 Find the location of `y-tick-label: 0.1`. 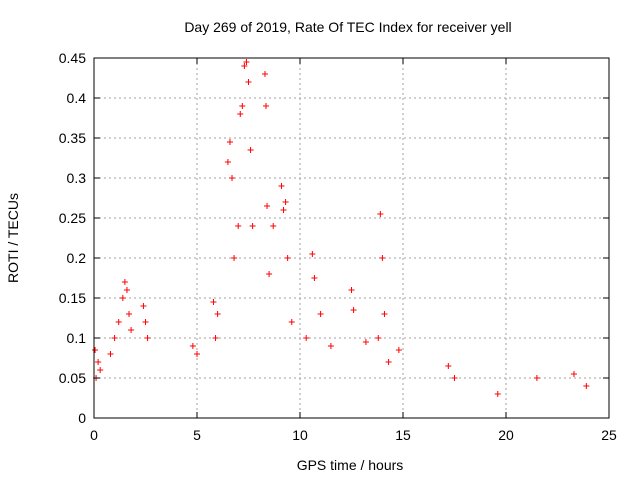

y-tick-label: 0.1 is located at coordinates (77, 338).